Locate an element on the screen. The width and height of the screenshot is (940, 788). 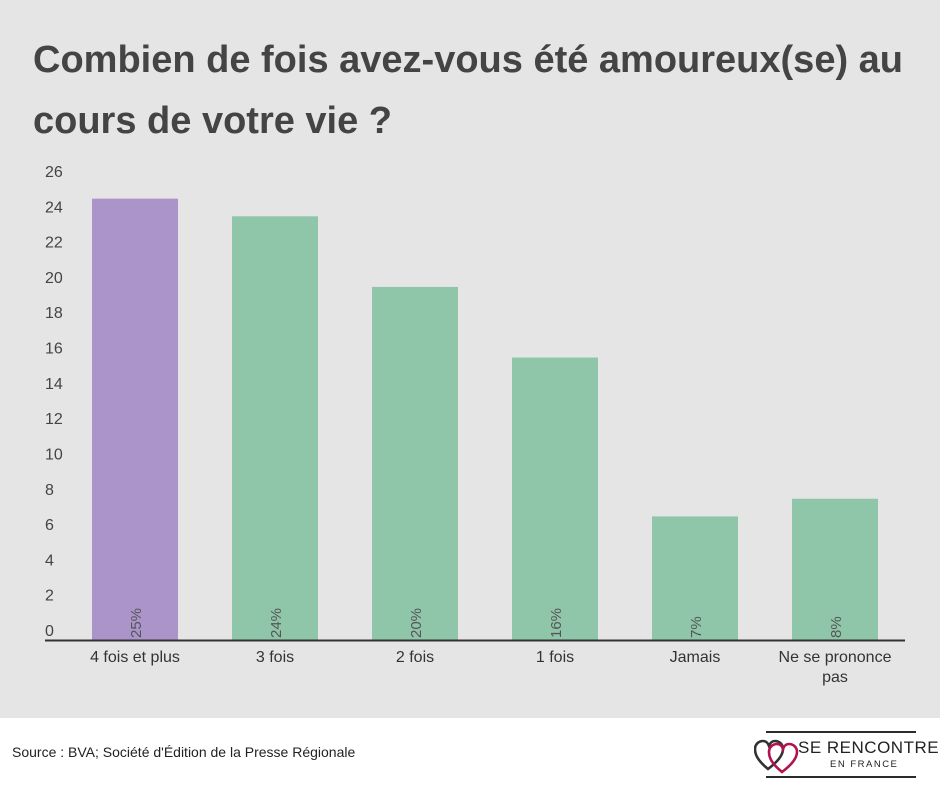
y-tick-label: 14 is located at coordinates (54, 384).